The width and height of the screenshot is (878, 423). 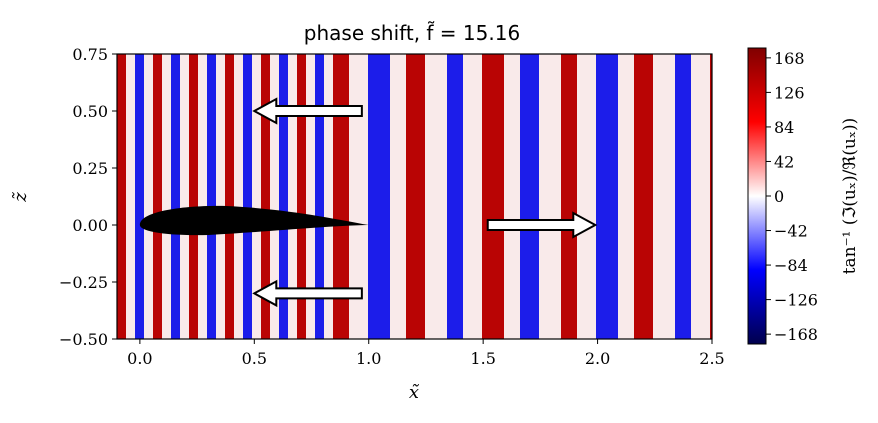 I want to click on x-axis: 0.0 0.5 1.0 1.5 2.0 2.5, so click(x=426, y=353).